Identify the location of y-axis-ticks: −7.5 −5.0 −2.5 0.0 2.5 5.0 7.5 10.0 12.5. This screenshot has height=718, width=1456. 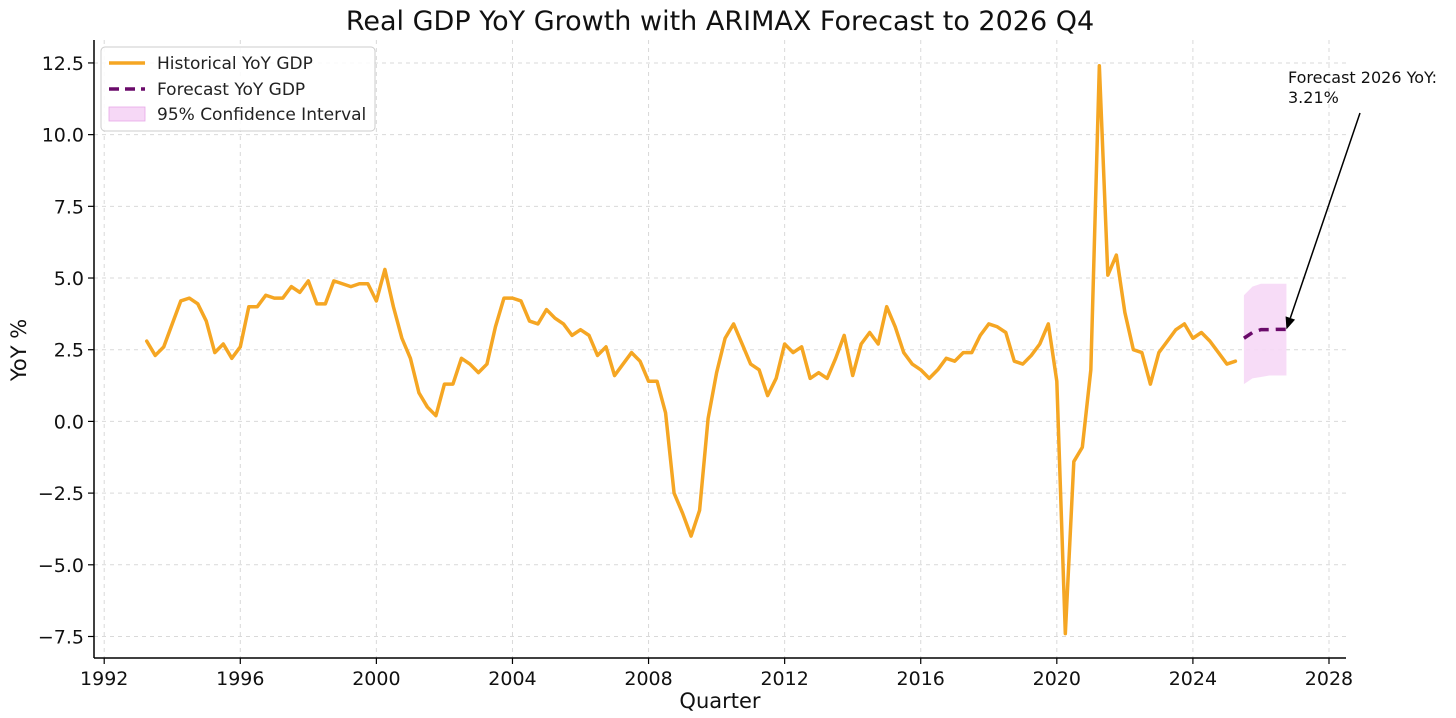
(66, 350).